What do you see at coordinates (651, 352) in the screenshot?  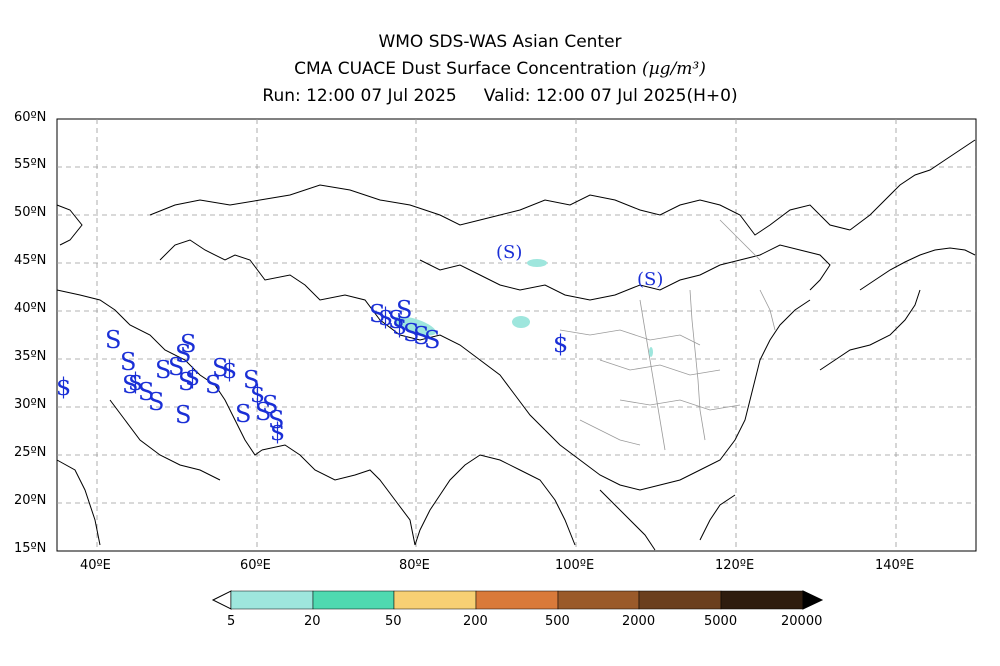 I see `dust-area-ordos` at bounding box center [651, 352].